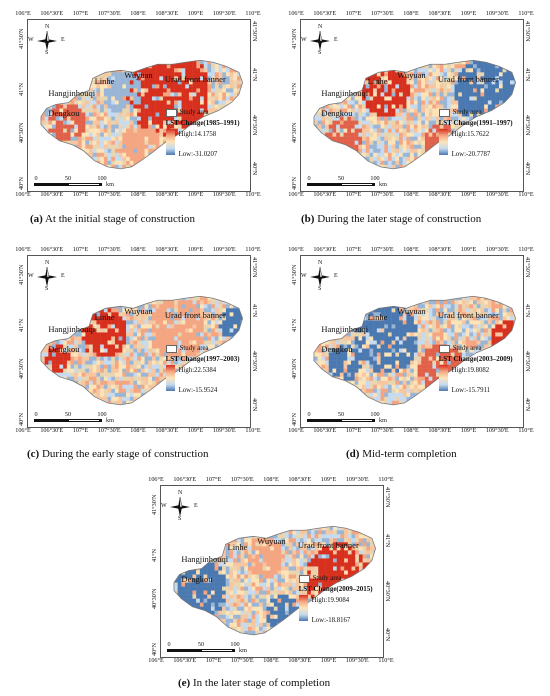  What do you see at coordinates (383, 184) in the screenshot?
I see `scale-unit: km` at bounding box center [383, 184].